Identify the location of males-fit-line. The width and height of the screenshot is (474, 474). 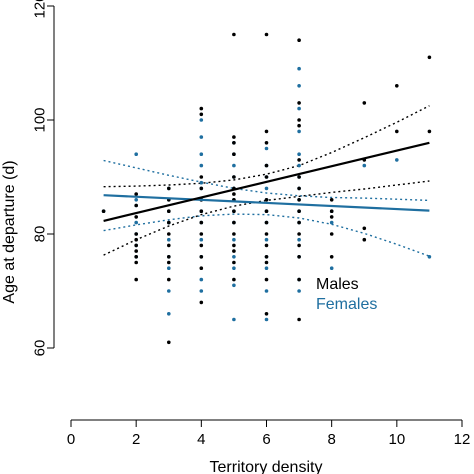
(266, 181).